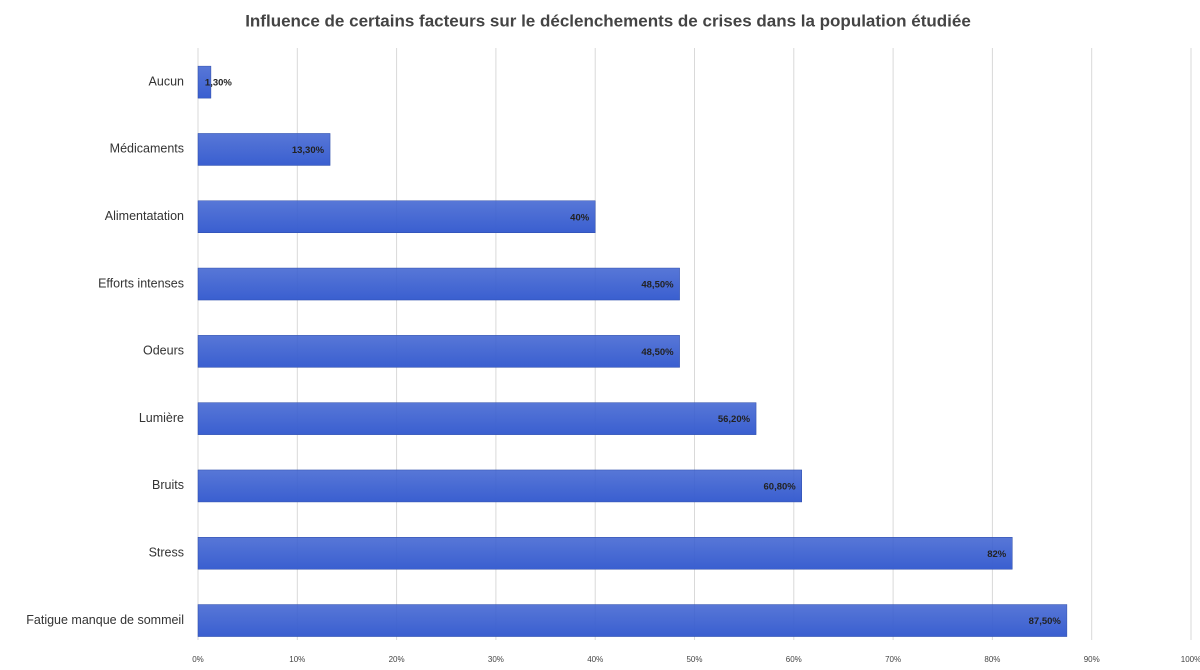  I want to click on x-tick-label: 80%, so click(992, 659).